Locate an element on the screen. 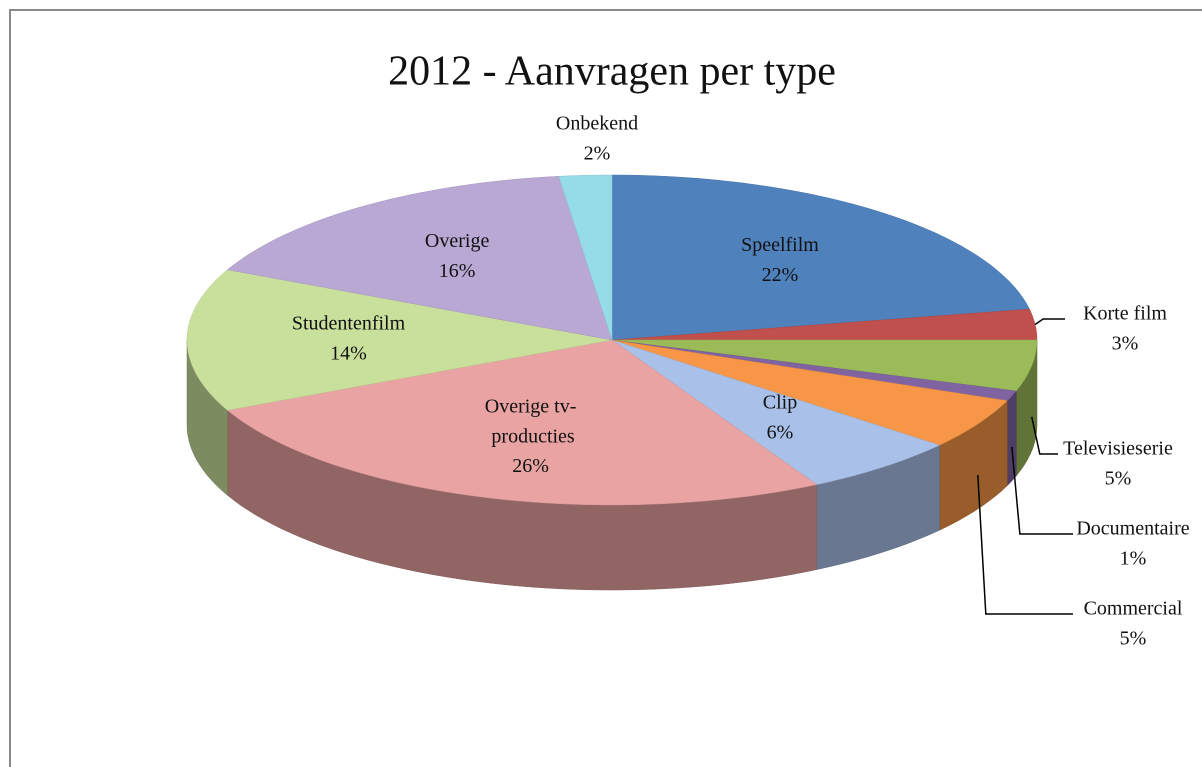  value-label: 2% is located at coordinates (597, 154).